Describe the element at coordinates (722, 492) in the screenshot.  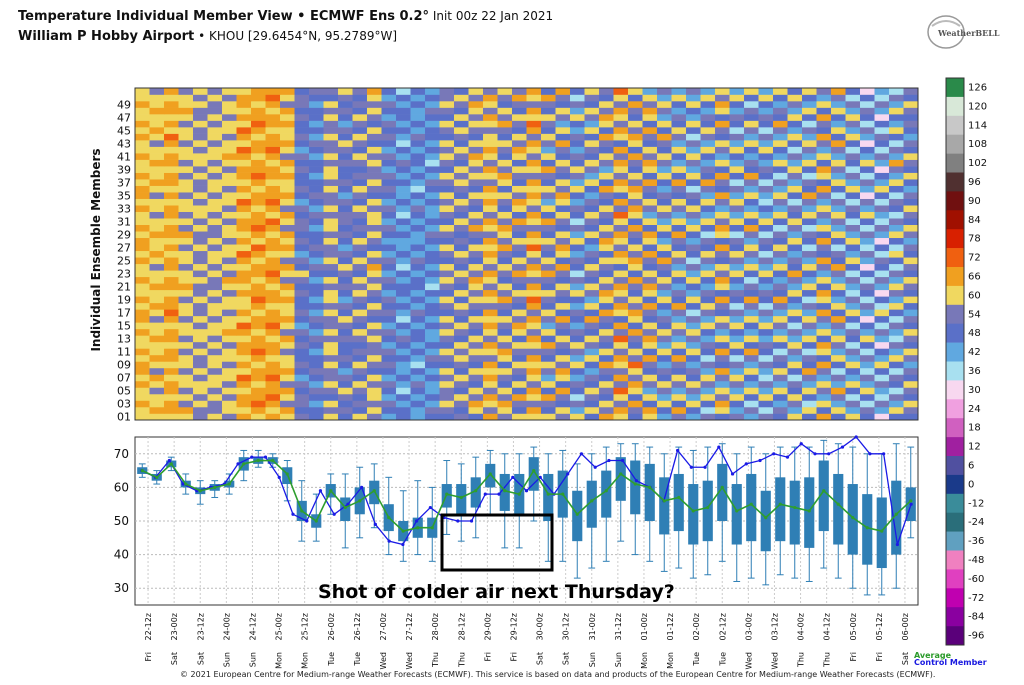
I see `box` at that location.